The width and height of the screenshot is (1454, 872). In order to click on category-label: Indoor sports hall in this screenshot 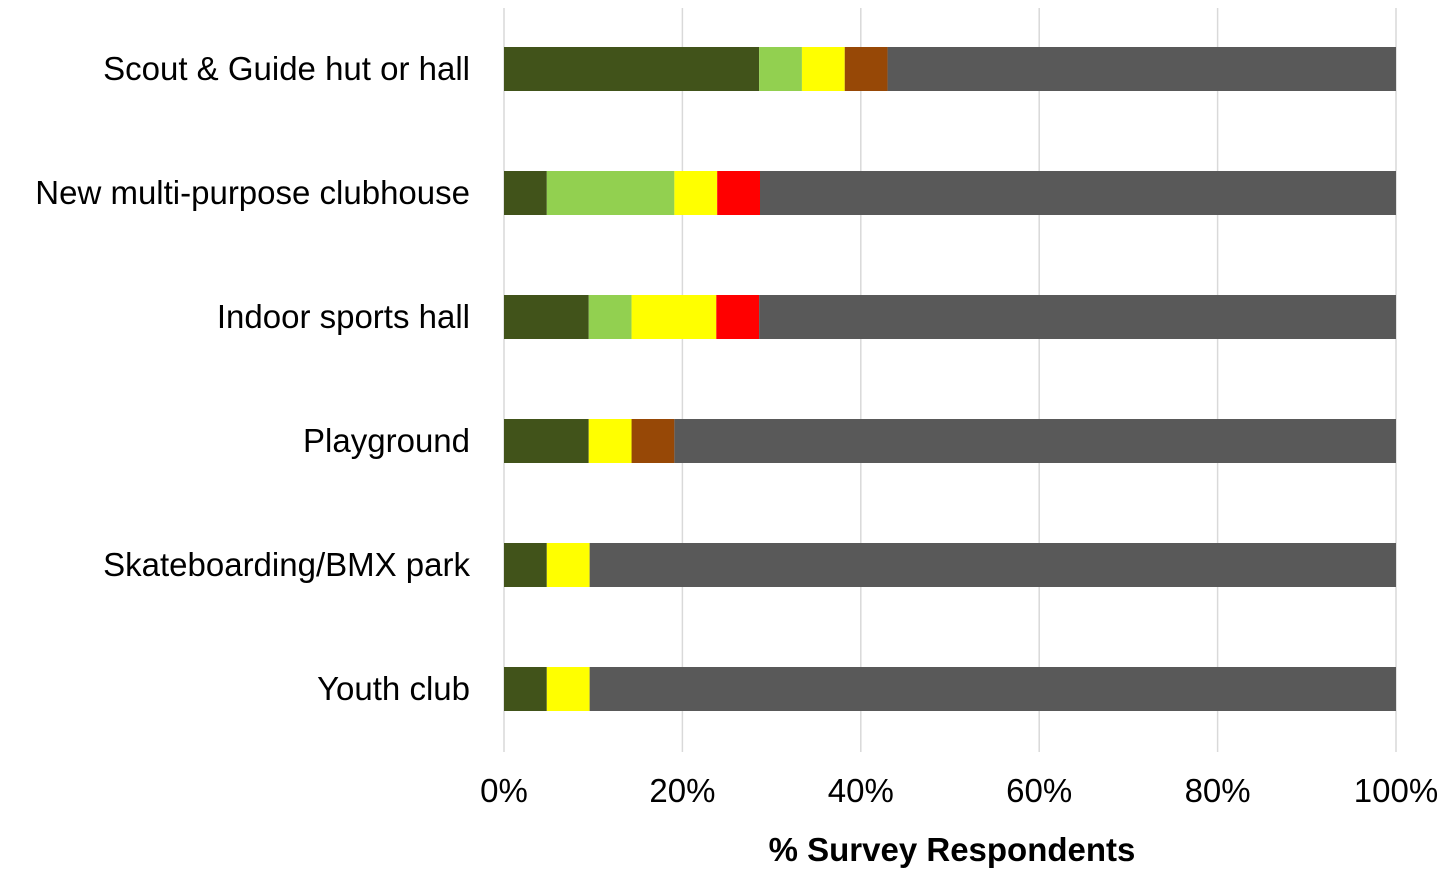, I will do `click(343, 316)`.